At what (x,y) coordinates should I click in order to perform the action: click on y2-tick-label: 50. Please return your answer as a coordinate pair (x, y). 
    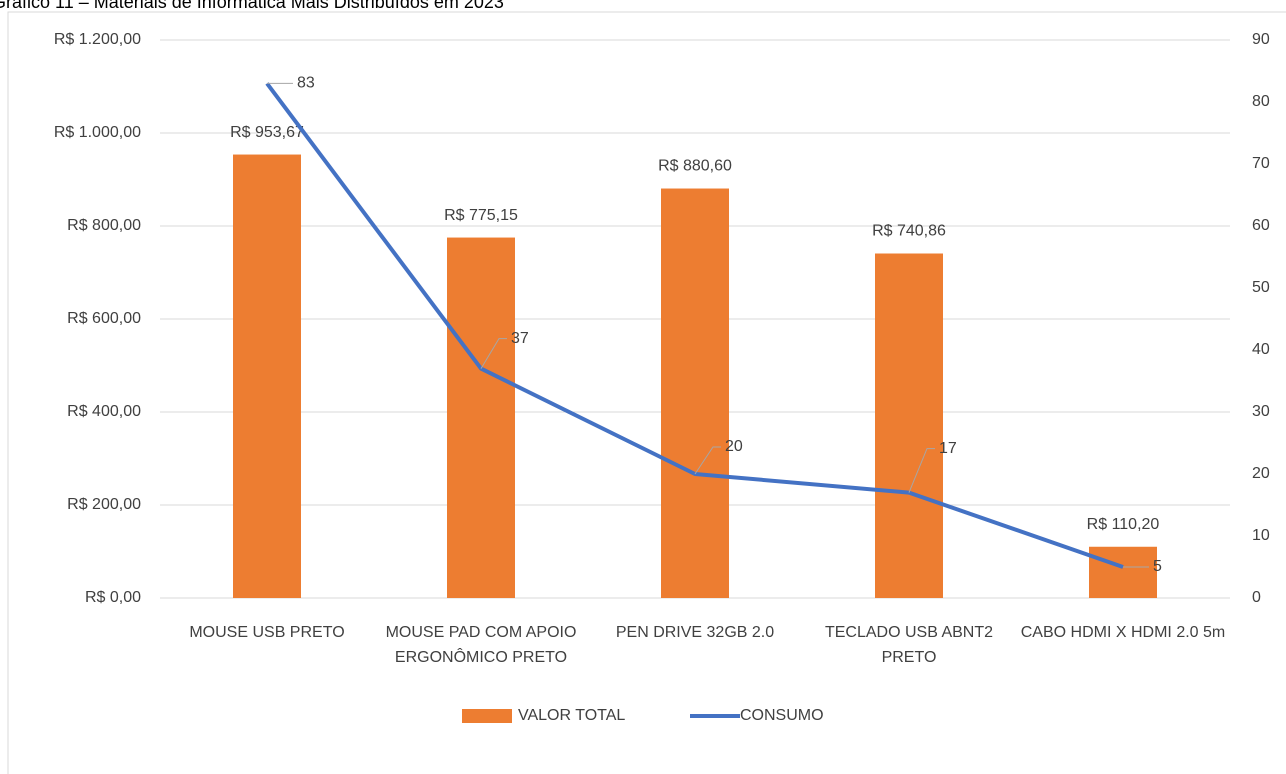
    Looking at the image, I should click on (1261, 287).